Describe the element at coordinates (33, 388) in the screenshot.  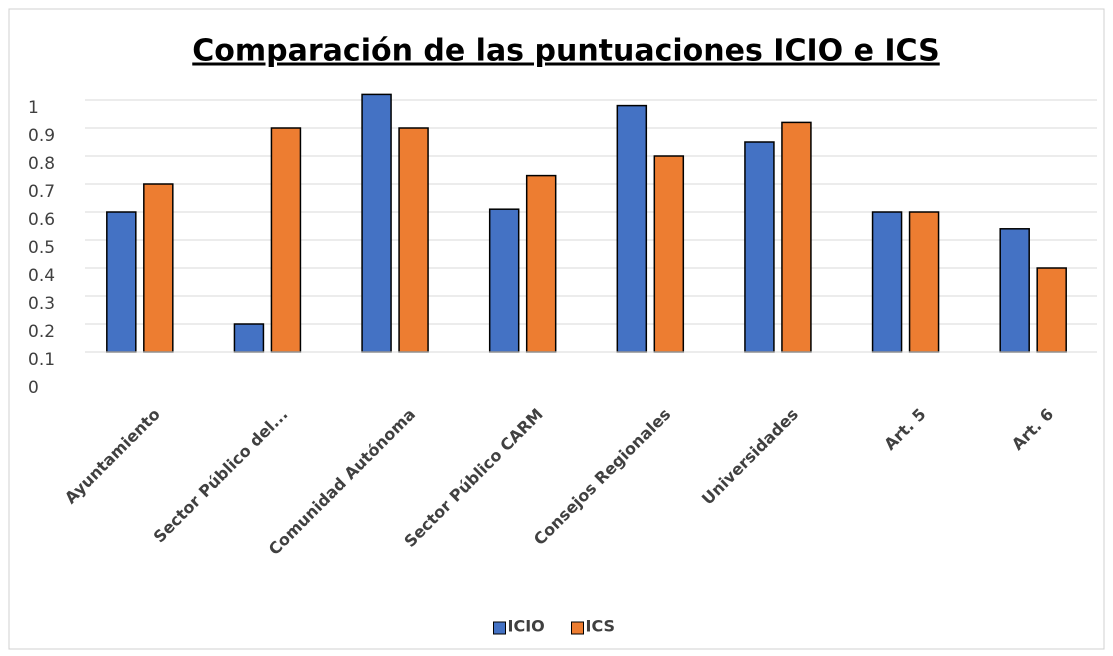
I see `y-tick-label: 0` at that location.